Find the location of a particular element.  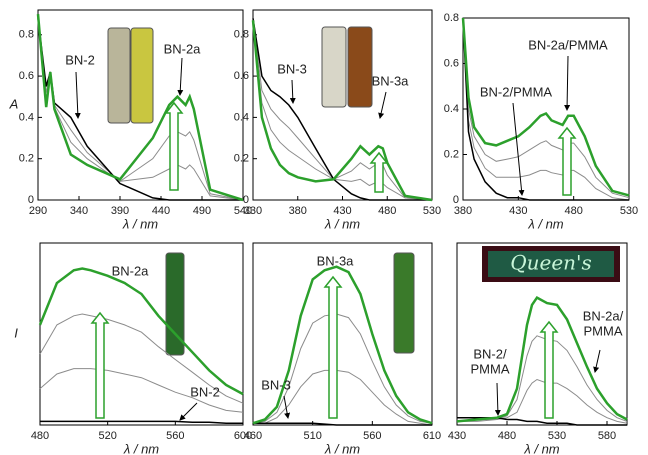

x-tick-label: 390 is located at coordinates (120, 211).